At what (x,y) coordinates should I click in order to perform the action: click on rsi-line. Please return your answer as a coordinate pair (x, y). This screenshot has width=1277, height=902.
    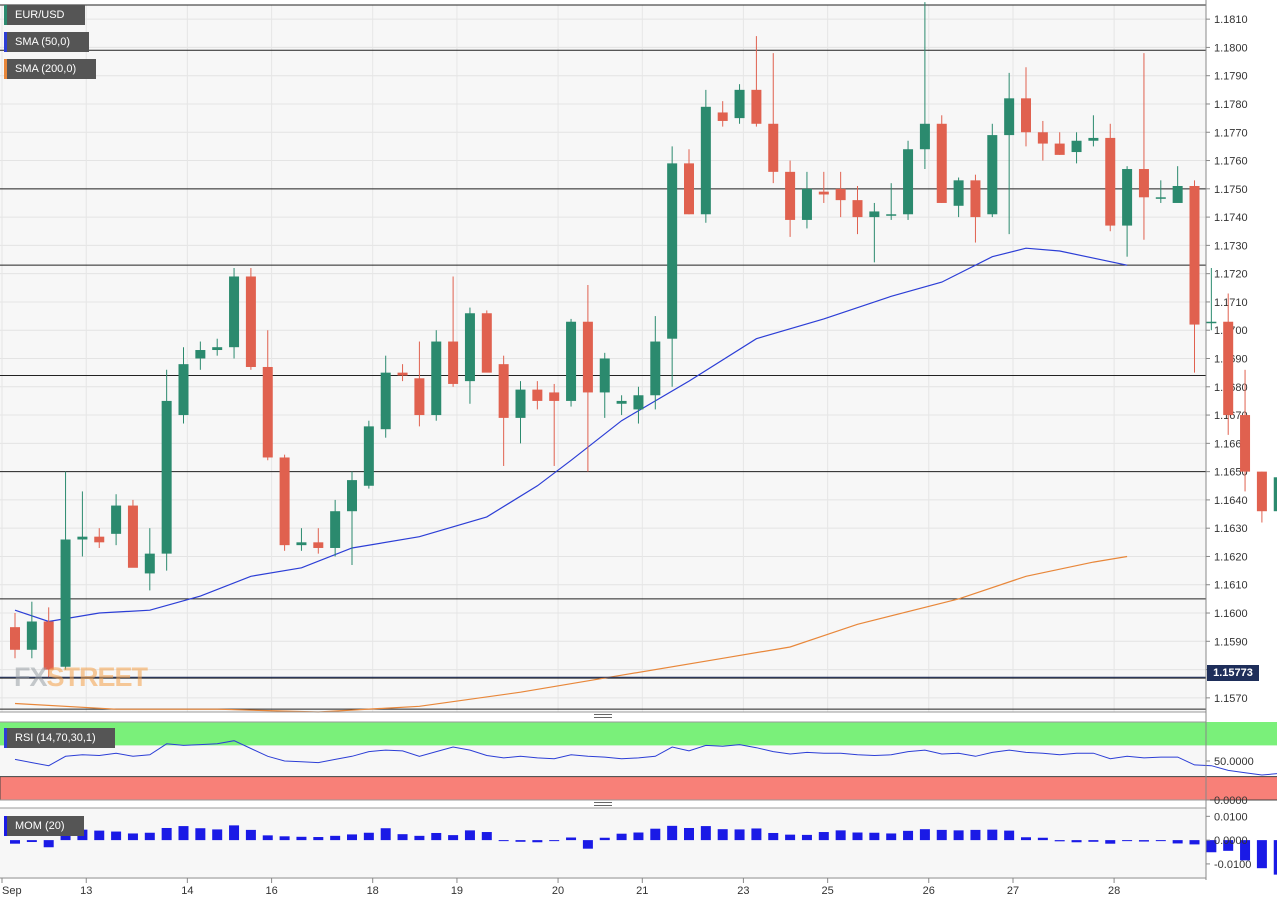
    Looking at the image, I should click on (645, 758).